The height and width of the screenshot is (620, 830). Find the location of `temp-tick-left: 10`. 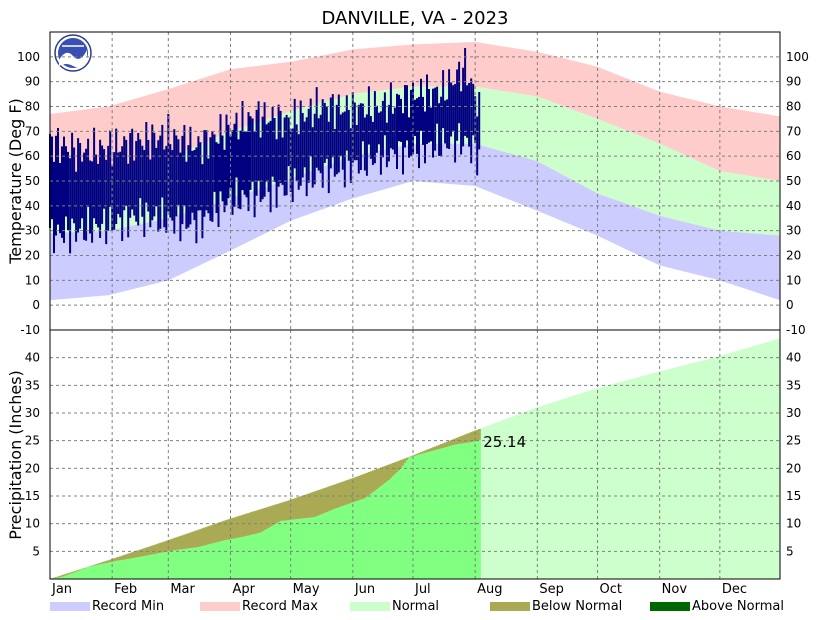

temp-tick-left: 10 is located at coordinates (32, 280).